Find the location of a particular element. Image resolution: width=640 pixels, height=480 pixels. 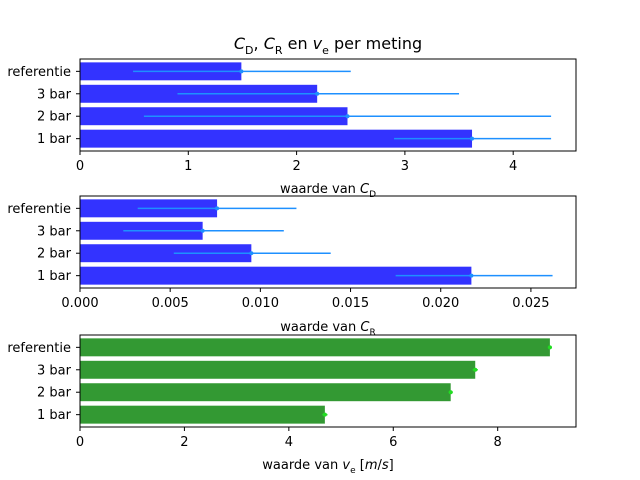

bar-referentie is located at coordinates (315, 347).